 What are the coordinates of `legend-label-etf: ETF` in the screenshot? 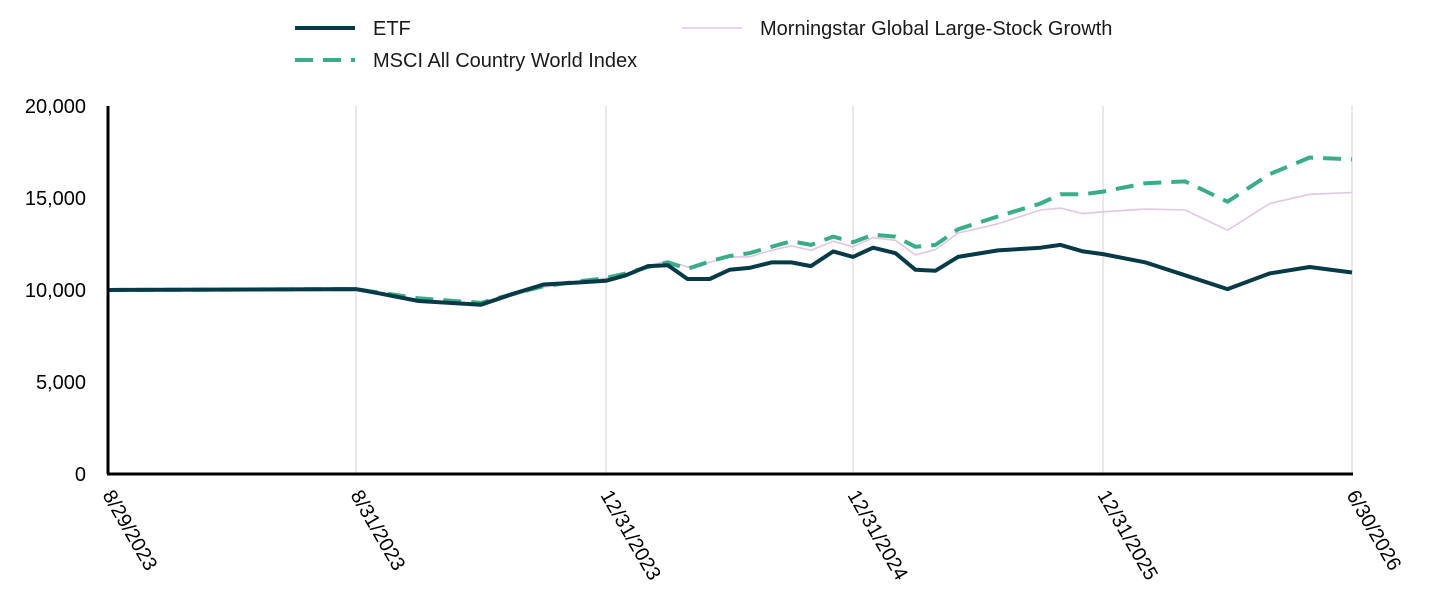 It's located at (392, 29).